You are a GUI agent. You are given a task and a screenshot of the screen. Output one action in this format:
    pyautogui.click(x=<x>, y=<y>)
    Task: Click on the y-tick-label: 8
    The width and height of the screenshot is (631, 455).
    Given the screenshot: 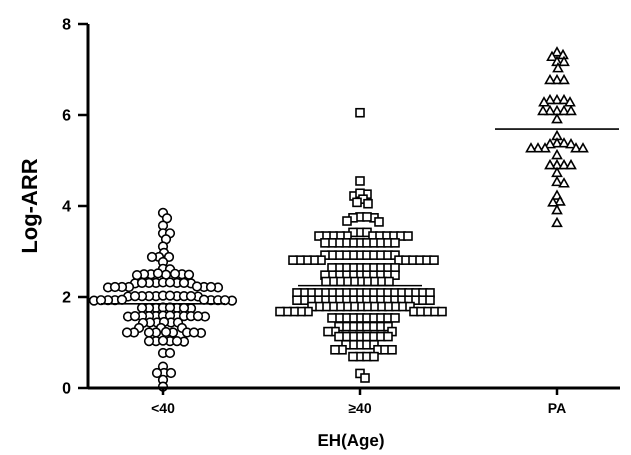 What is the action you would take?
    pyautogui.click(x=67, y=25)
    